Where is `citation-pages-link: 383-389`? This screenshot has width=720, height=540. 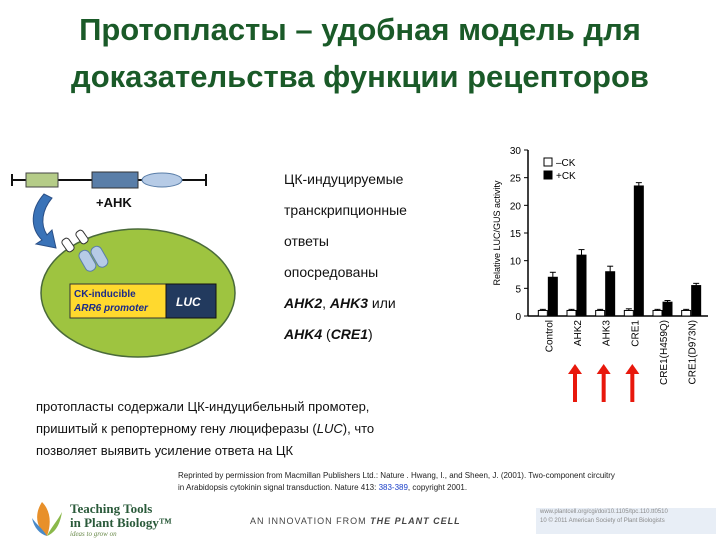 citation-pages-link: 383-389 is located at coordinates (393, 487).